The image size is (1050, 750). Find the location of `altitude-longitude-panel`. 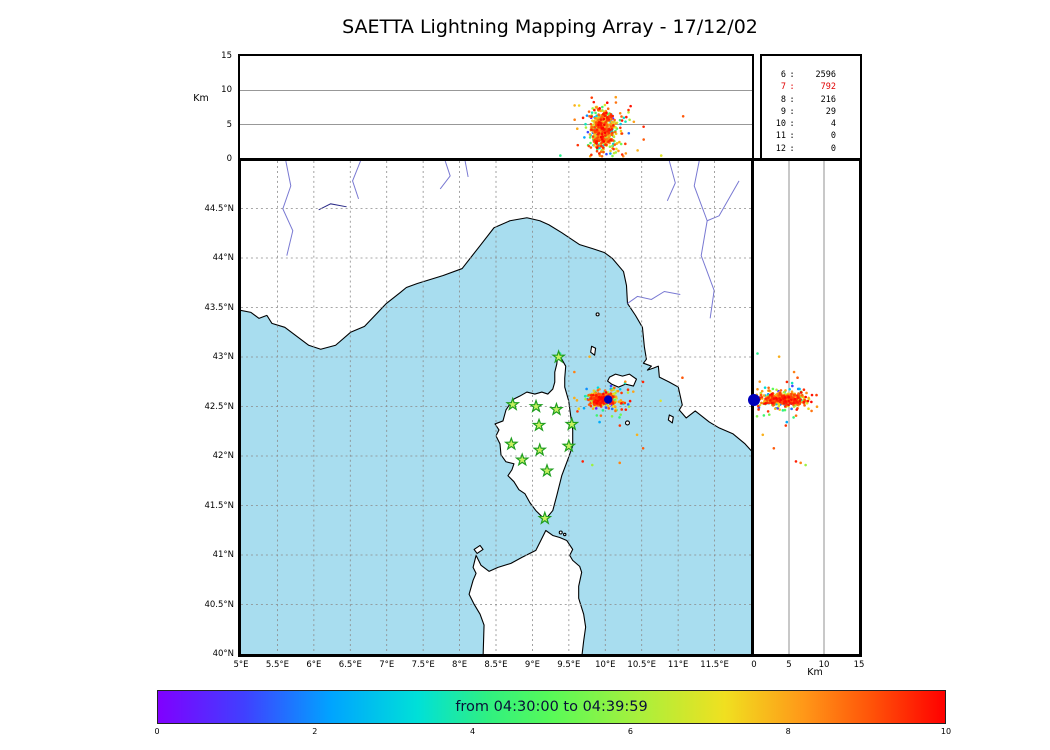

altitude-longitude-panel is located at coordinates (496, 107).